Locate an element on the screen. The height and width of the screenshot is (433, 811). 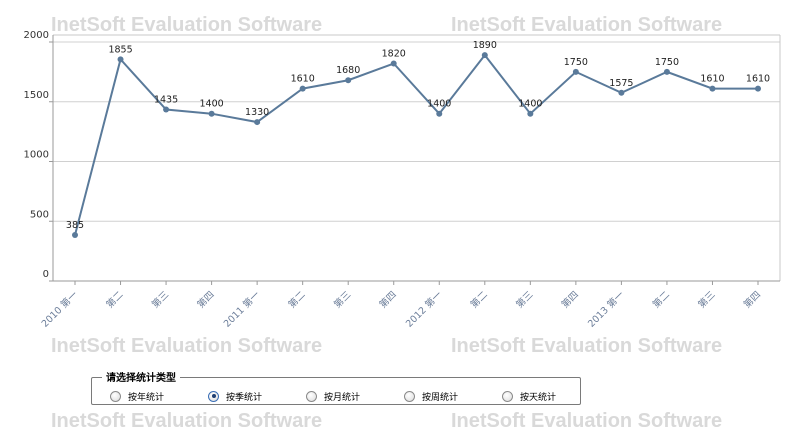
radio-option-monthly: 按月统计 is located at coordinates (333, 396).